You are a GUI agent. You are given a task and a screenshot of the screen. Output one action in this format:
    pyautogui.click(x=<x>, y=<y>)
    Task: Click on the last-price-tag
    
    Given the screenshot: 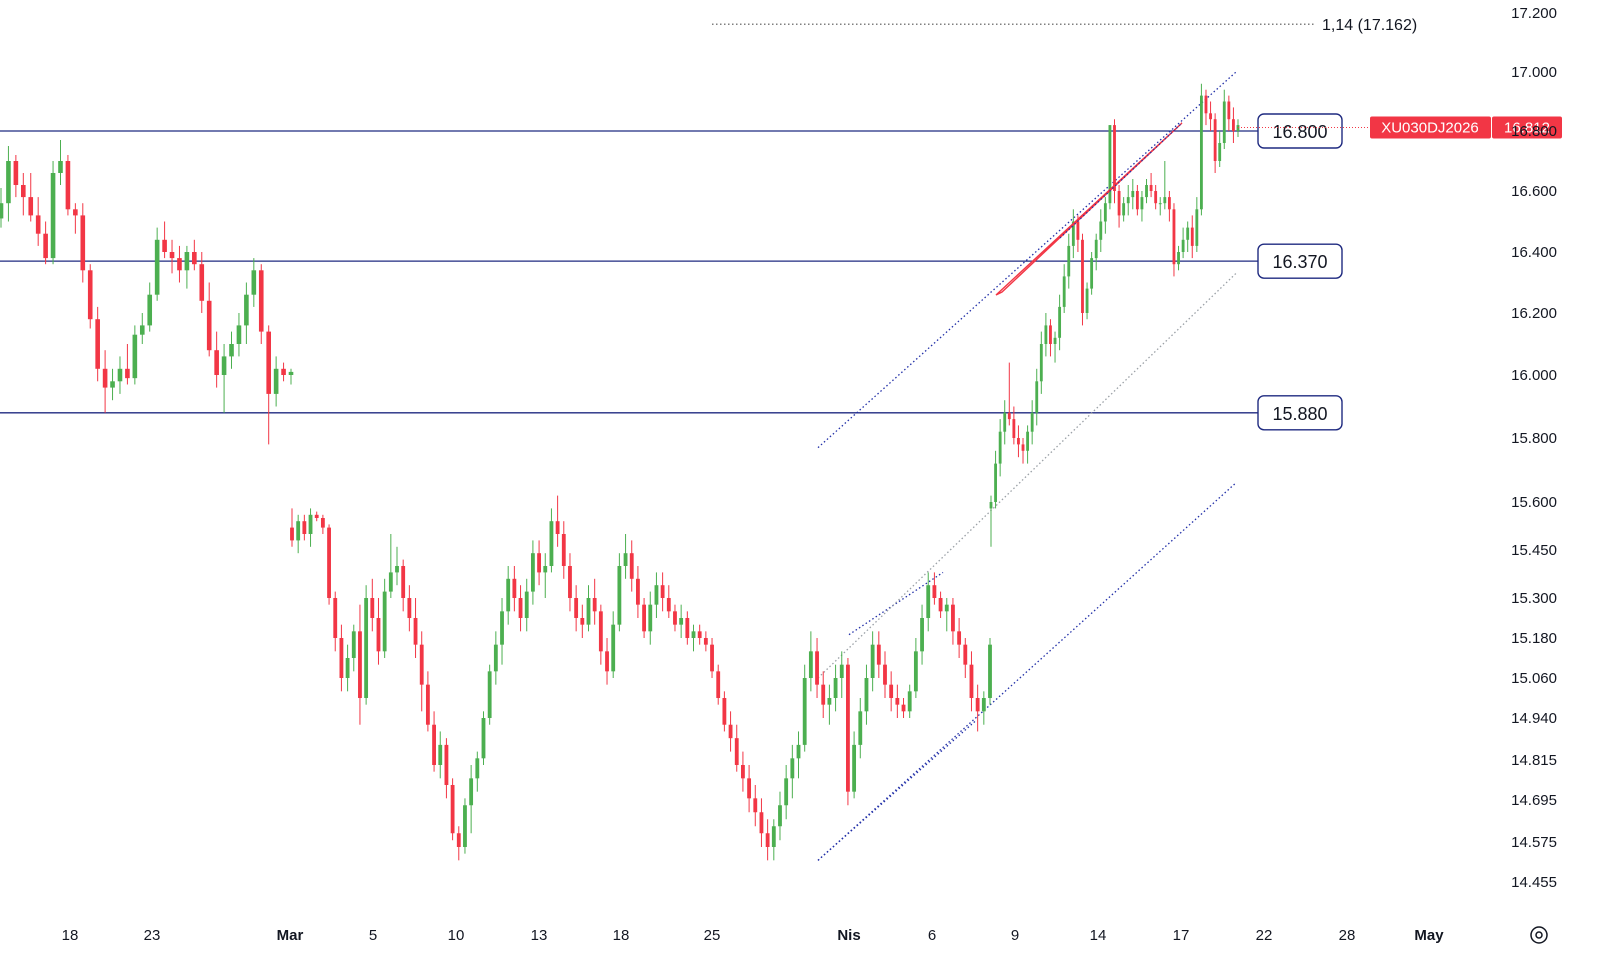 What is the action you would take?
    pyautogui.click(x=1527, y=127)
    